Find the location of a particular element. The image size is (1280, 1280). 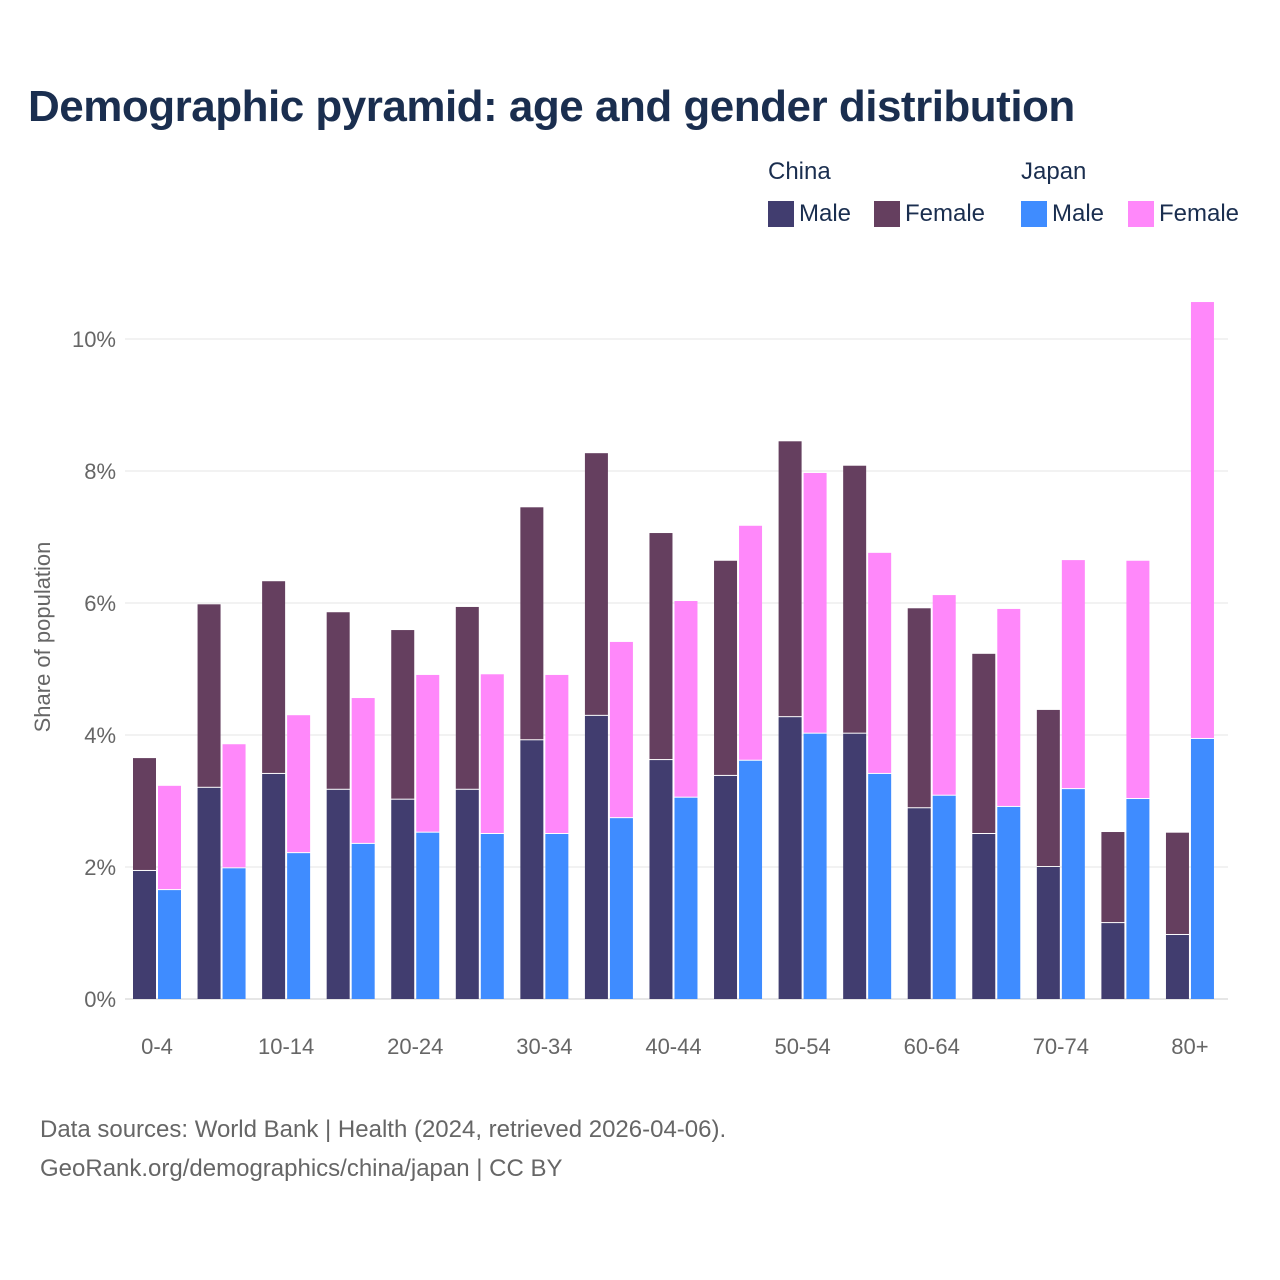

legend-japan-female: Female is located at coordinates (1183, 214).